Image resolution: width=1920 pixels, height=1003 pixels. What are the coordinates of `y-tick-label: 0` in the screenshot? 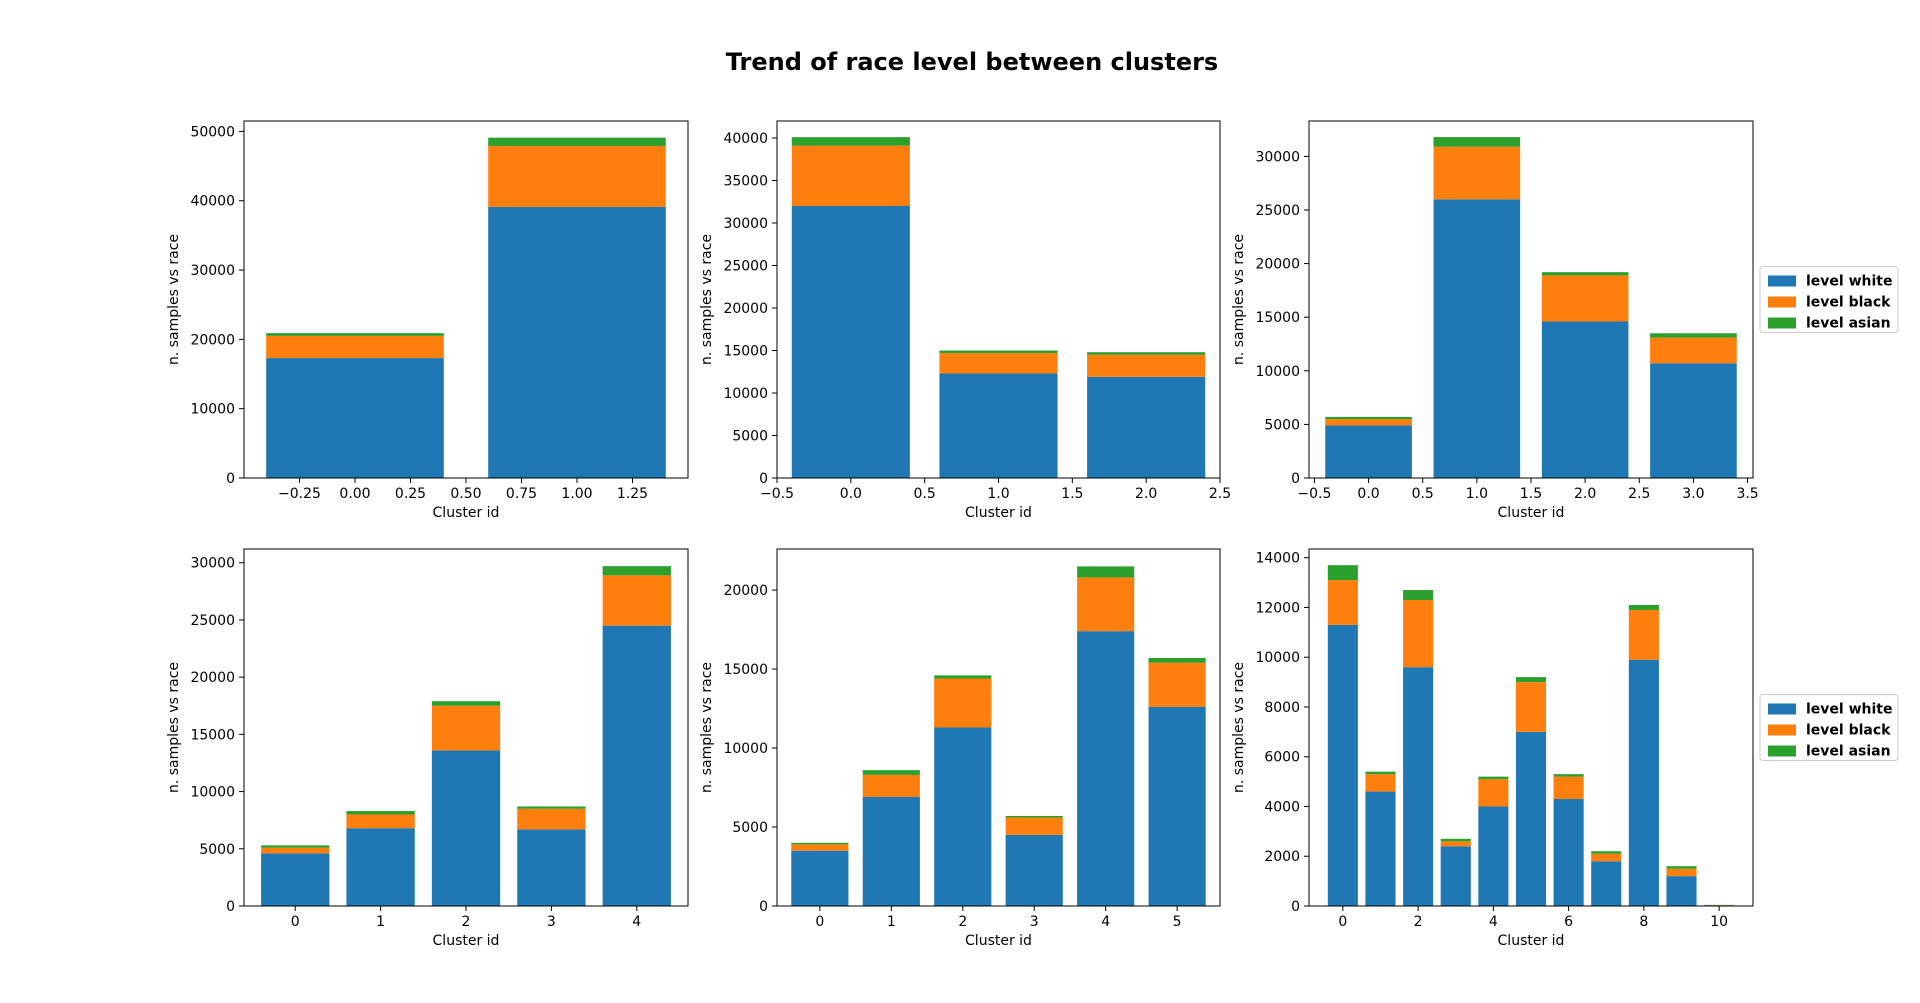 It's located at (763, 479).